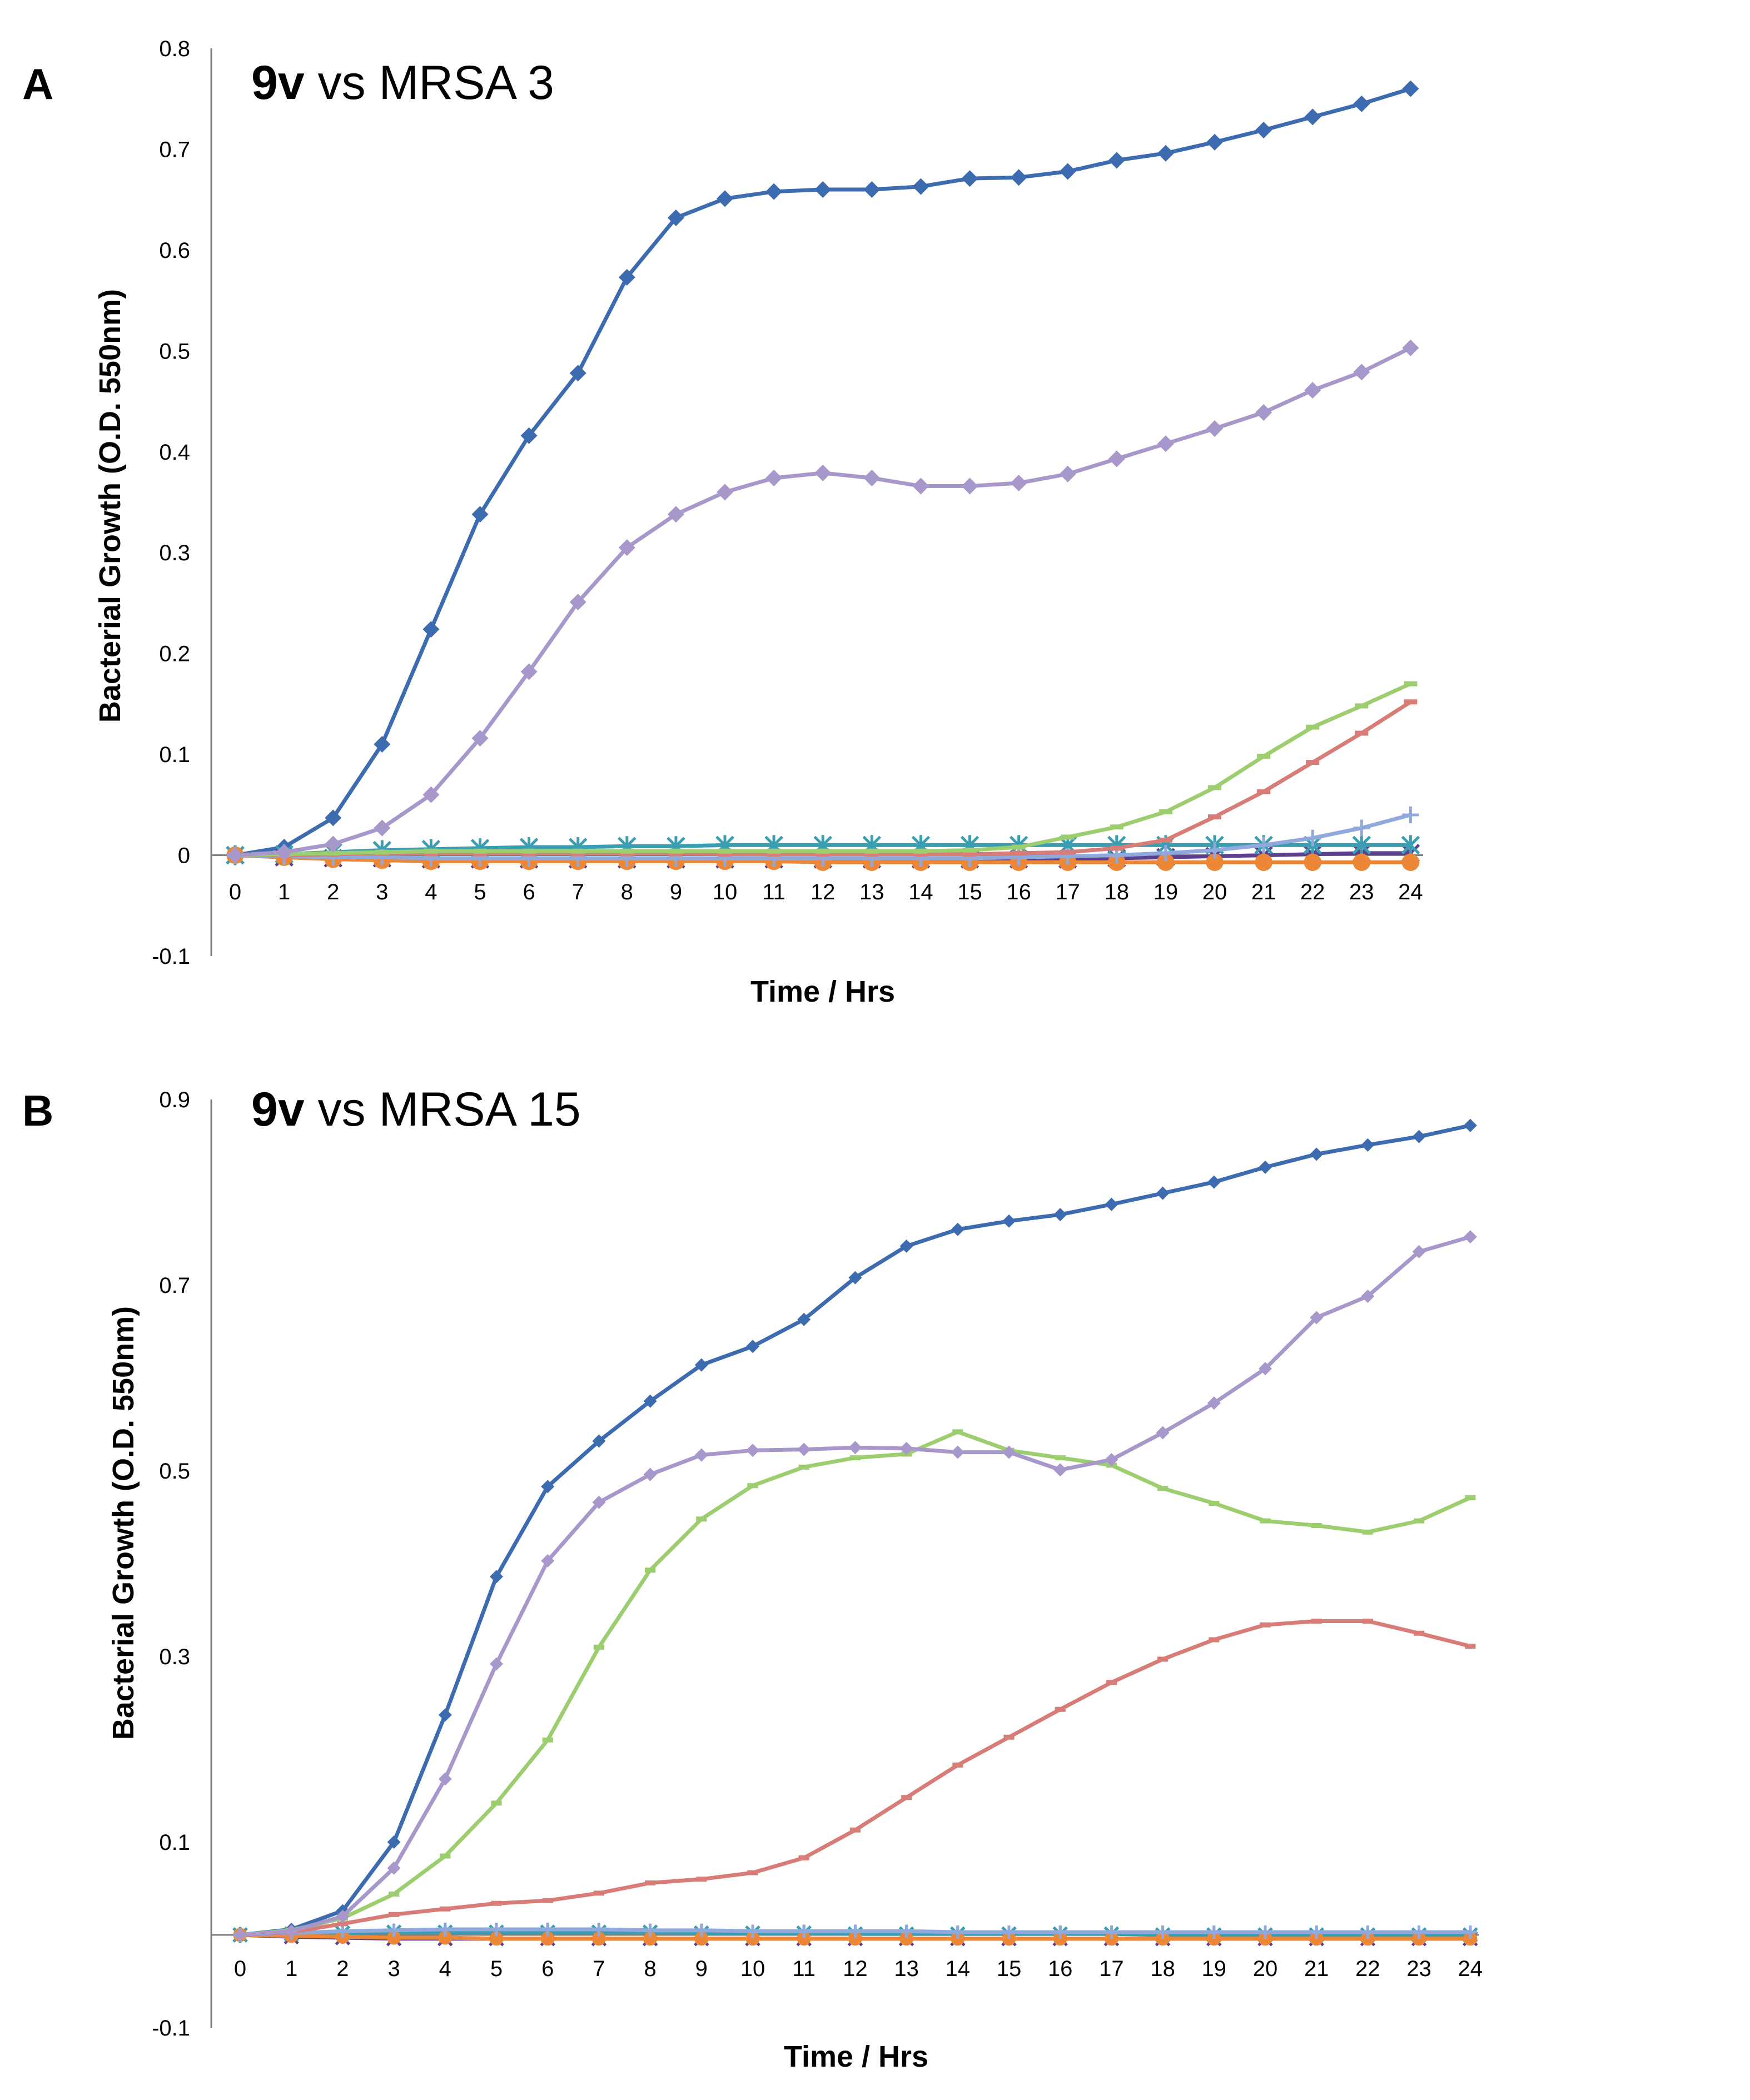 The width and height of the screenshot is (1750, 2100). What do you see at coordinates (1470, 1969) in the screenshot?
I see `panel-b-x-tick-label: 24` at bounding box center [1470, 1969].